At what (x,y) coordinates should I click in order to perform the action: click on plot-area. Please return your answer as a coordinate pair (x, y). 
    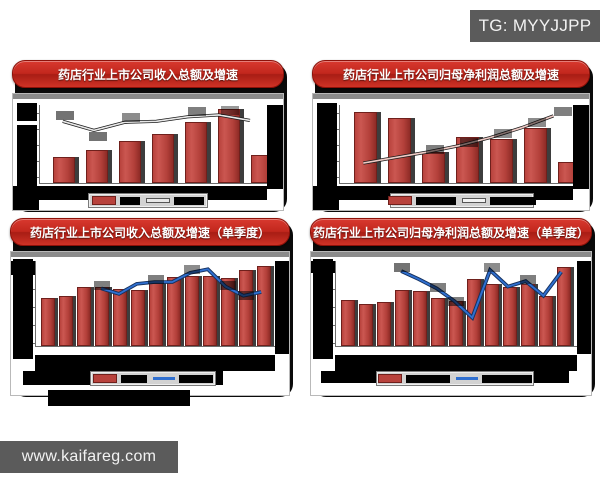
    Looking at the image, I should click on (154, 304).